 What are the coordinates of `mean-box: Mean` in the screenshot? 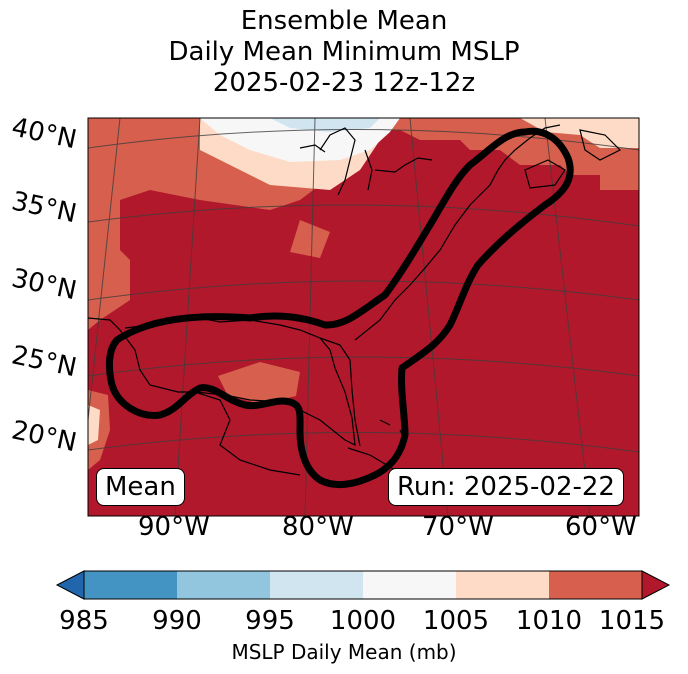 It's located at (140, 487).